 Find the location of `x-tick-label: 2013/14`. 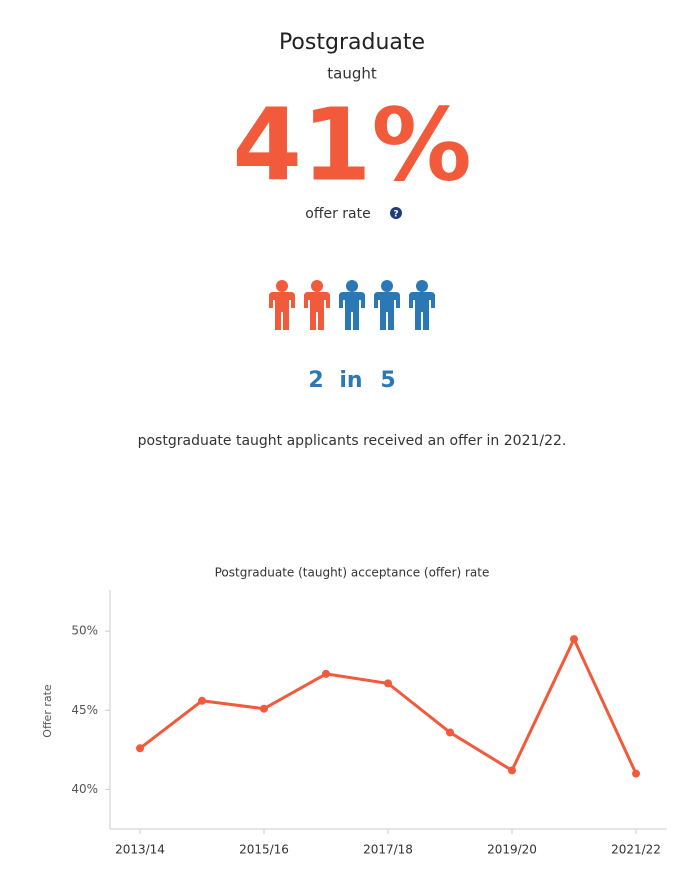

x-tick-label: 2013/14 is located at coordinates (140, 850).